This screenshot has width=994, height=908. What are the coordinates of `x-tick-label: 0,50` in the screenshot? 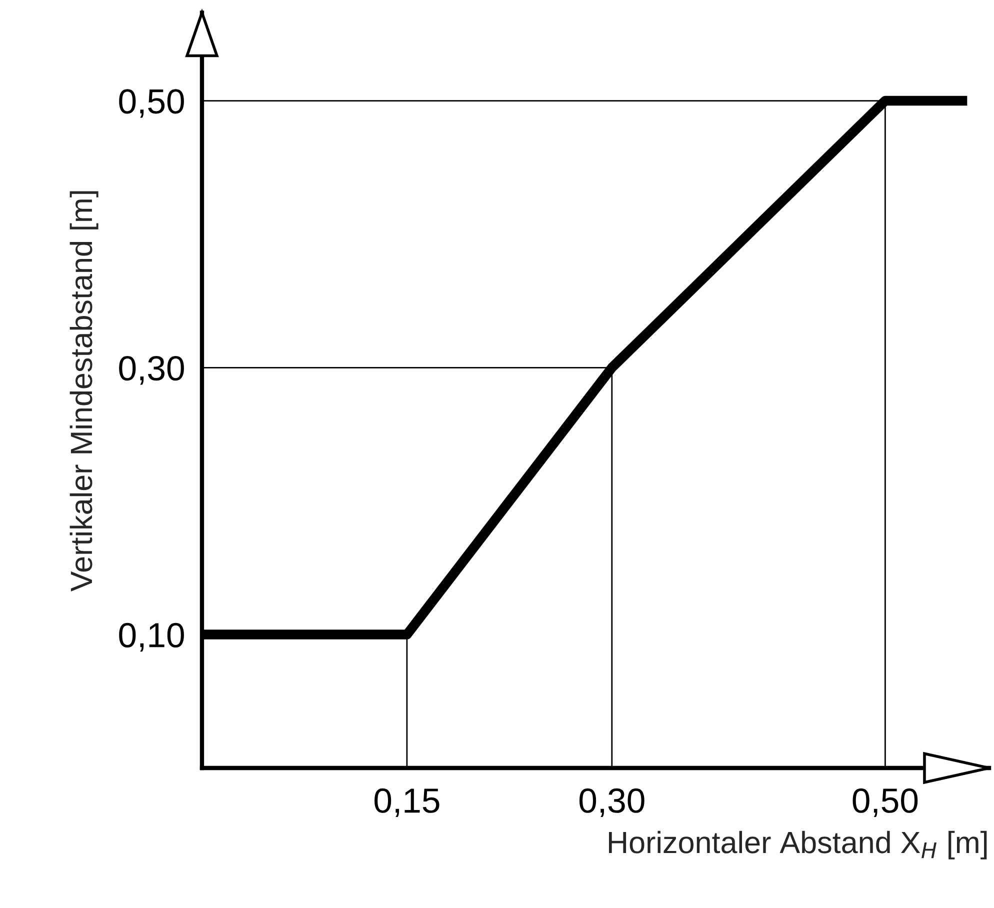 It's located at (885, 803).